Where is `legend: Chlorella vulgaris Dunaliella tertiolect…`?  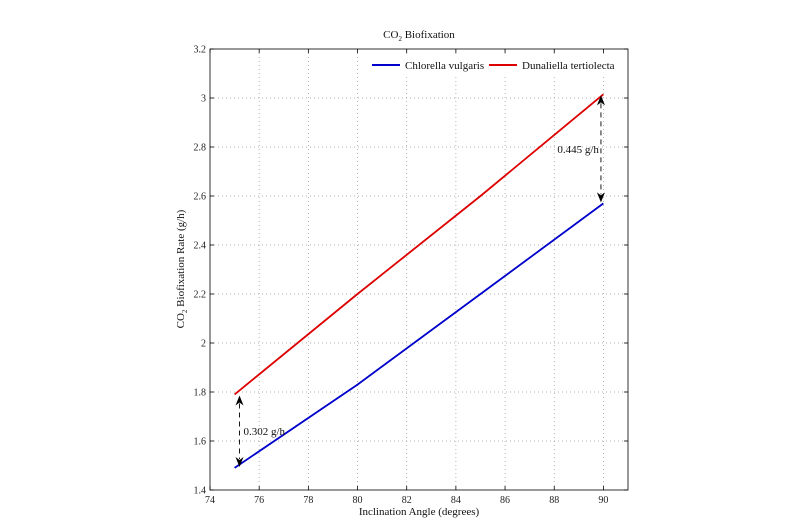 legend: Chlorella vulgaris Dunaliella tertiolect… is located at coordinates (490, 65).